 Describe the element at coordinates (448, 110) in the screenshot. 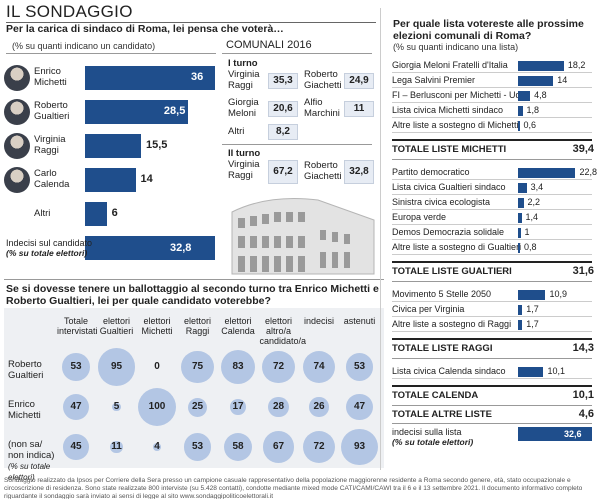

I see `list-name: Lista civica Michetti sindaco` at that location.